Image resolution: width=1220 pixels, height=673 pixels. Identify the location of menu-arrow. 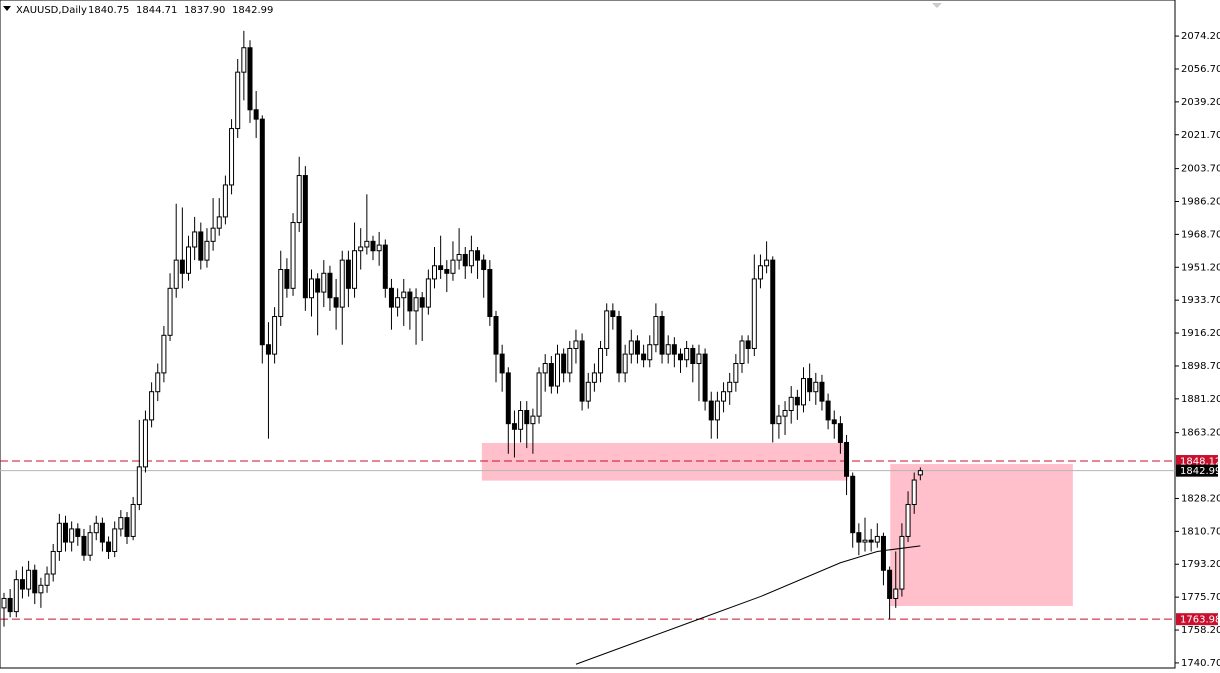
(7, 8).